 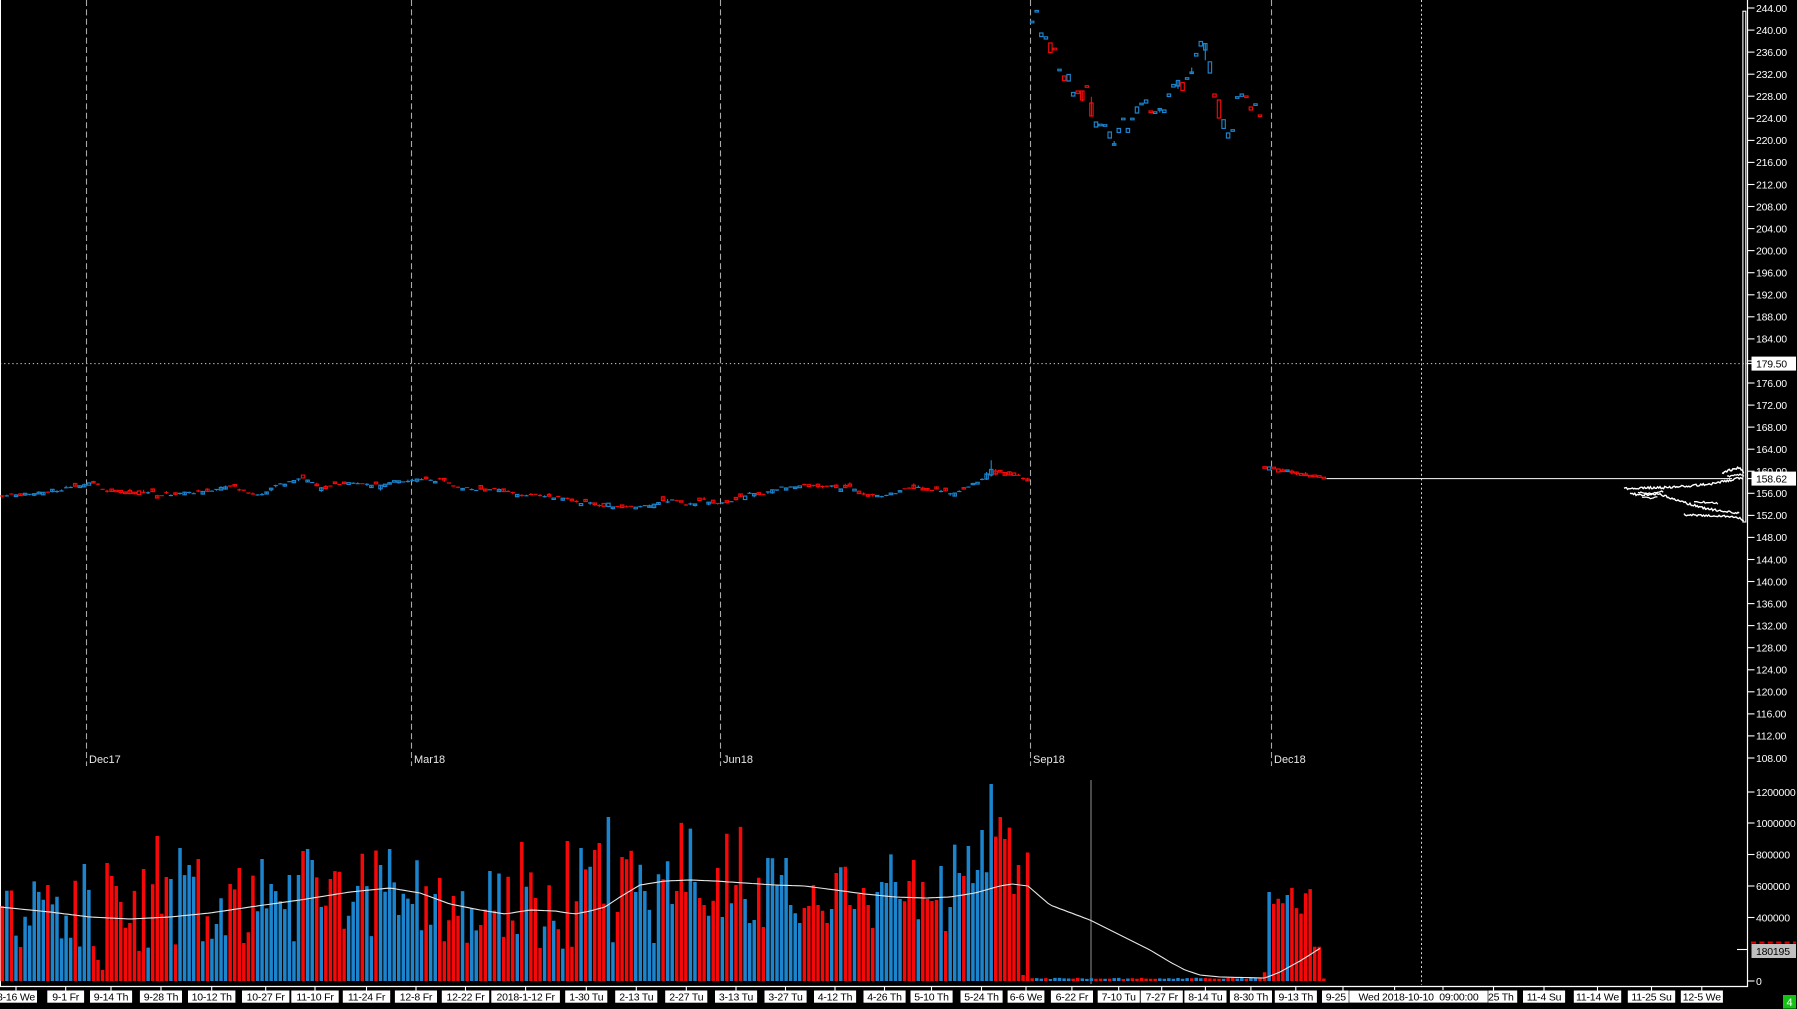 I want to click on svg-text: 152.00, so click(x=1771, y=516).